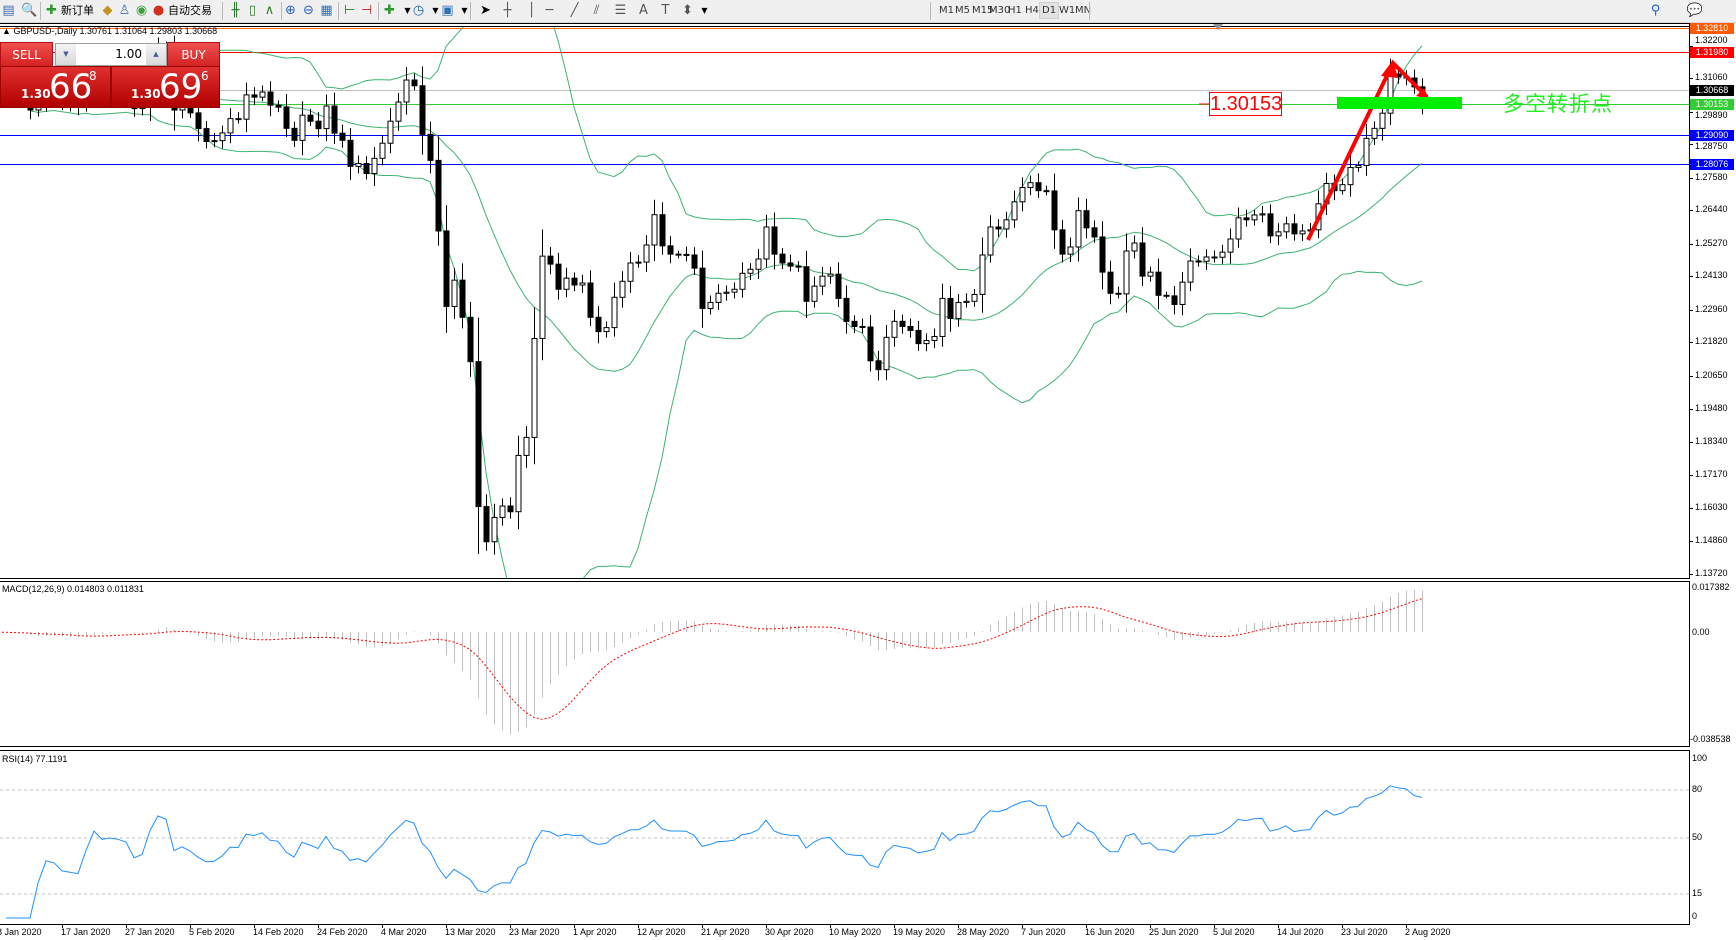 The height and width of the screenshot is (940, 1736). Describe the element at coordinates (1695, 10) in the screenshot. I see `chat-icon: 💬` at that location.